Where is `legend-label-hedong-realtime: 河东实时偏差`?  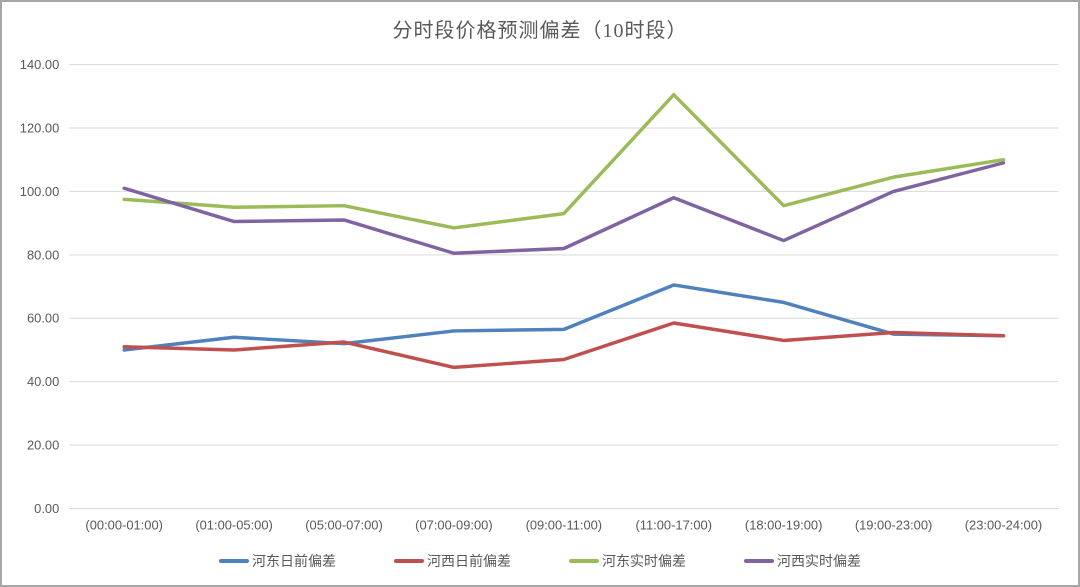 legend-label-hedong-realtime: 河东实时偏差 is located at coordinates (644, 562).